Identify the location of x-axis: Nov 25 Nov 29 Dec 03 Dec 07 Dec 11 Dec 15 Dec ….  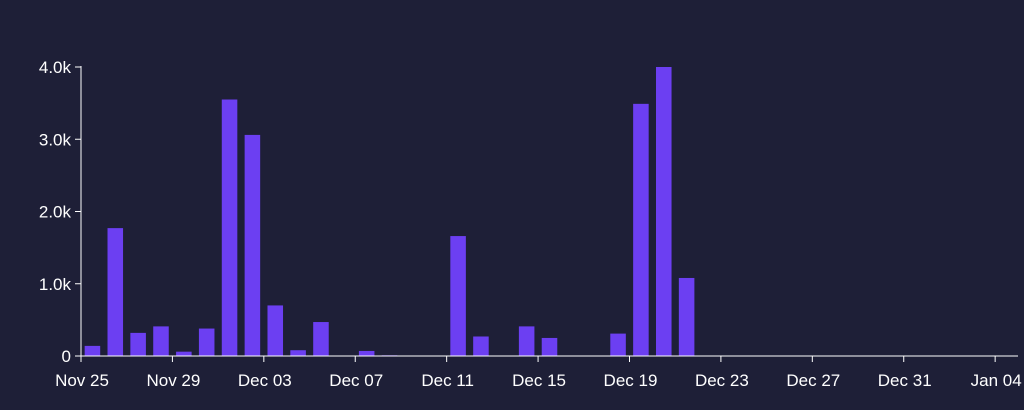
(538, 372).